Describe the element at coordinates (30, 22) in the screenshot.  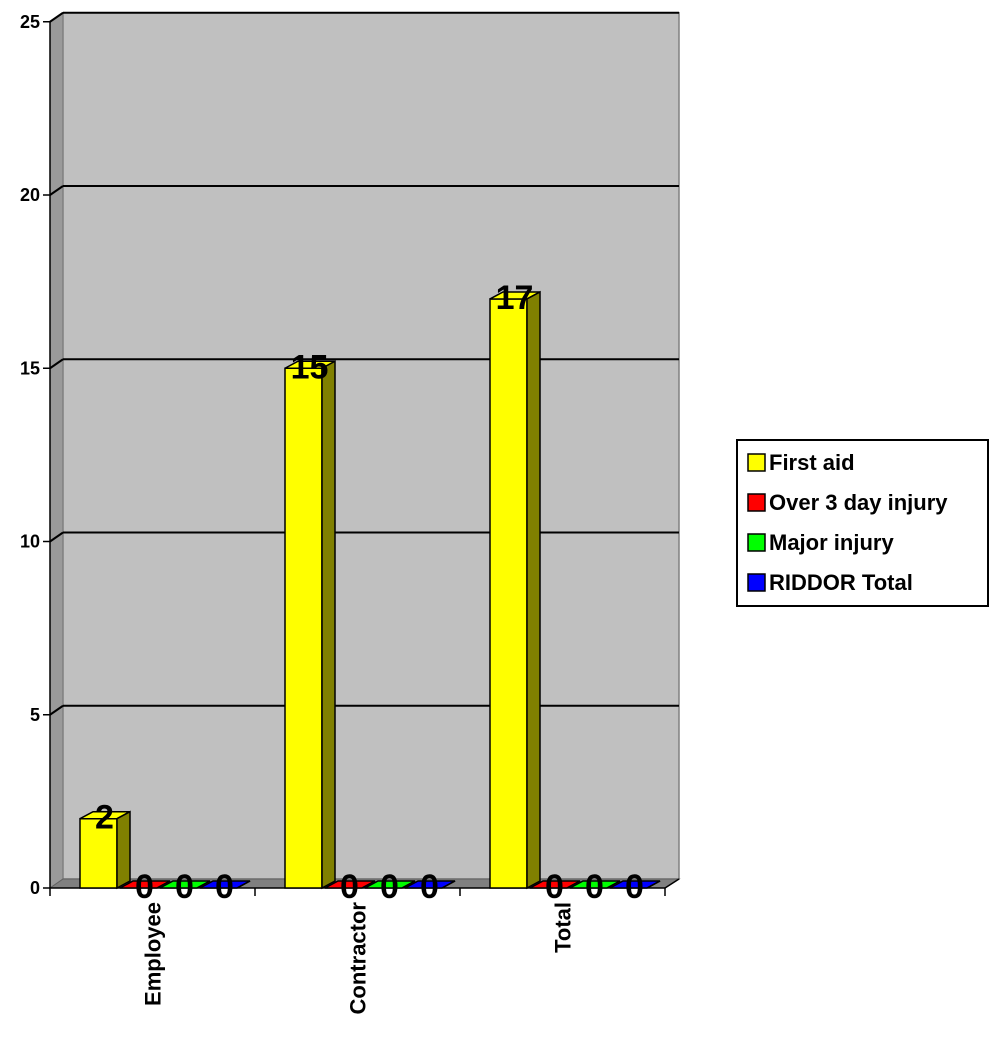
I see `y-tick-label-25: 25` at that location.